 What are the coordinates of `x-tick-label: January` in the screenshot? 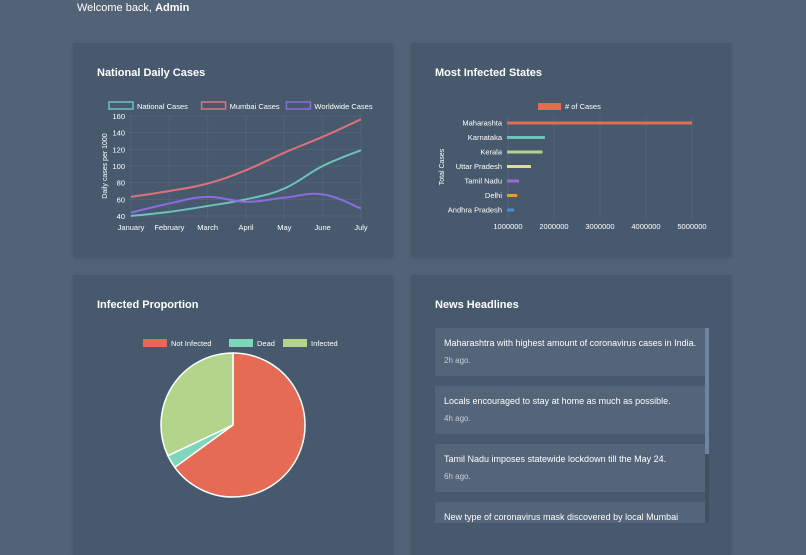 It's located at (131, 227).